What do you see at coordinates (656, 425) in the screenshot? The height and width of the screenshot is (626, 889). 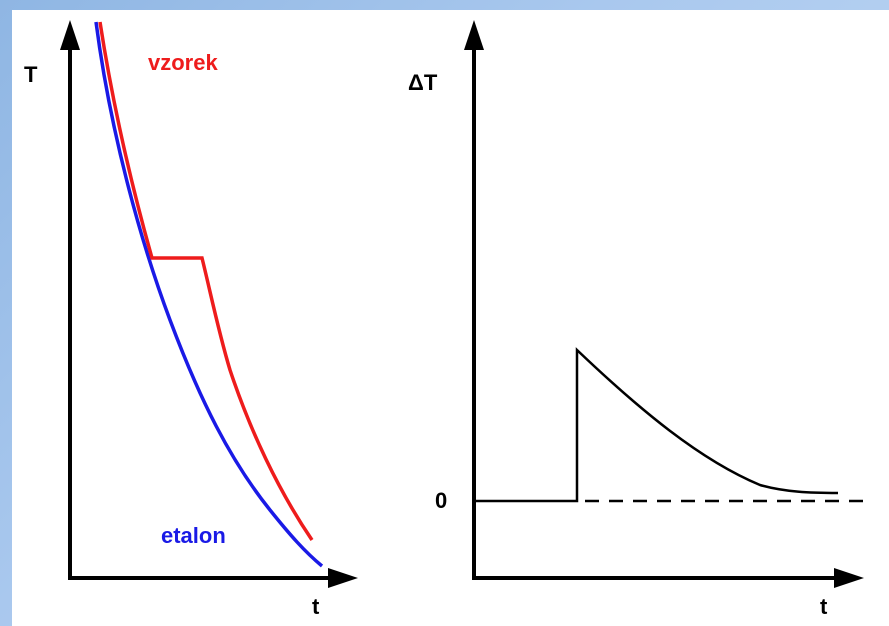 I see `delta-t-curve` at bounding box center [656, 425].